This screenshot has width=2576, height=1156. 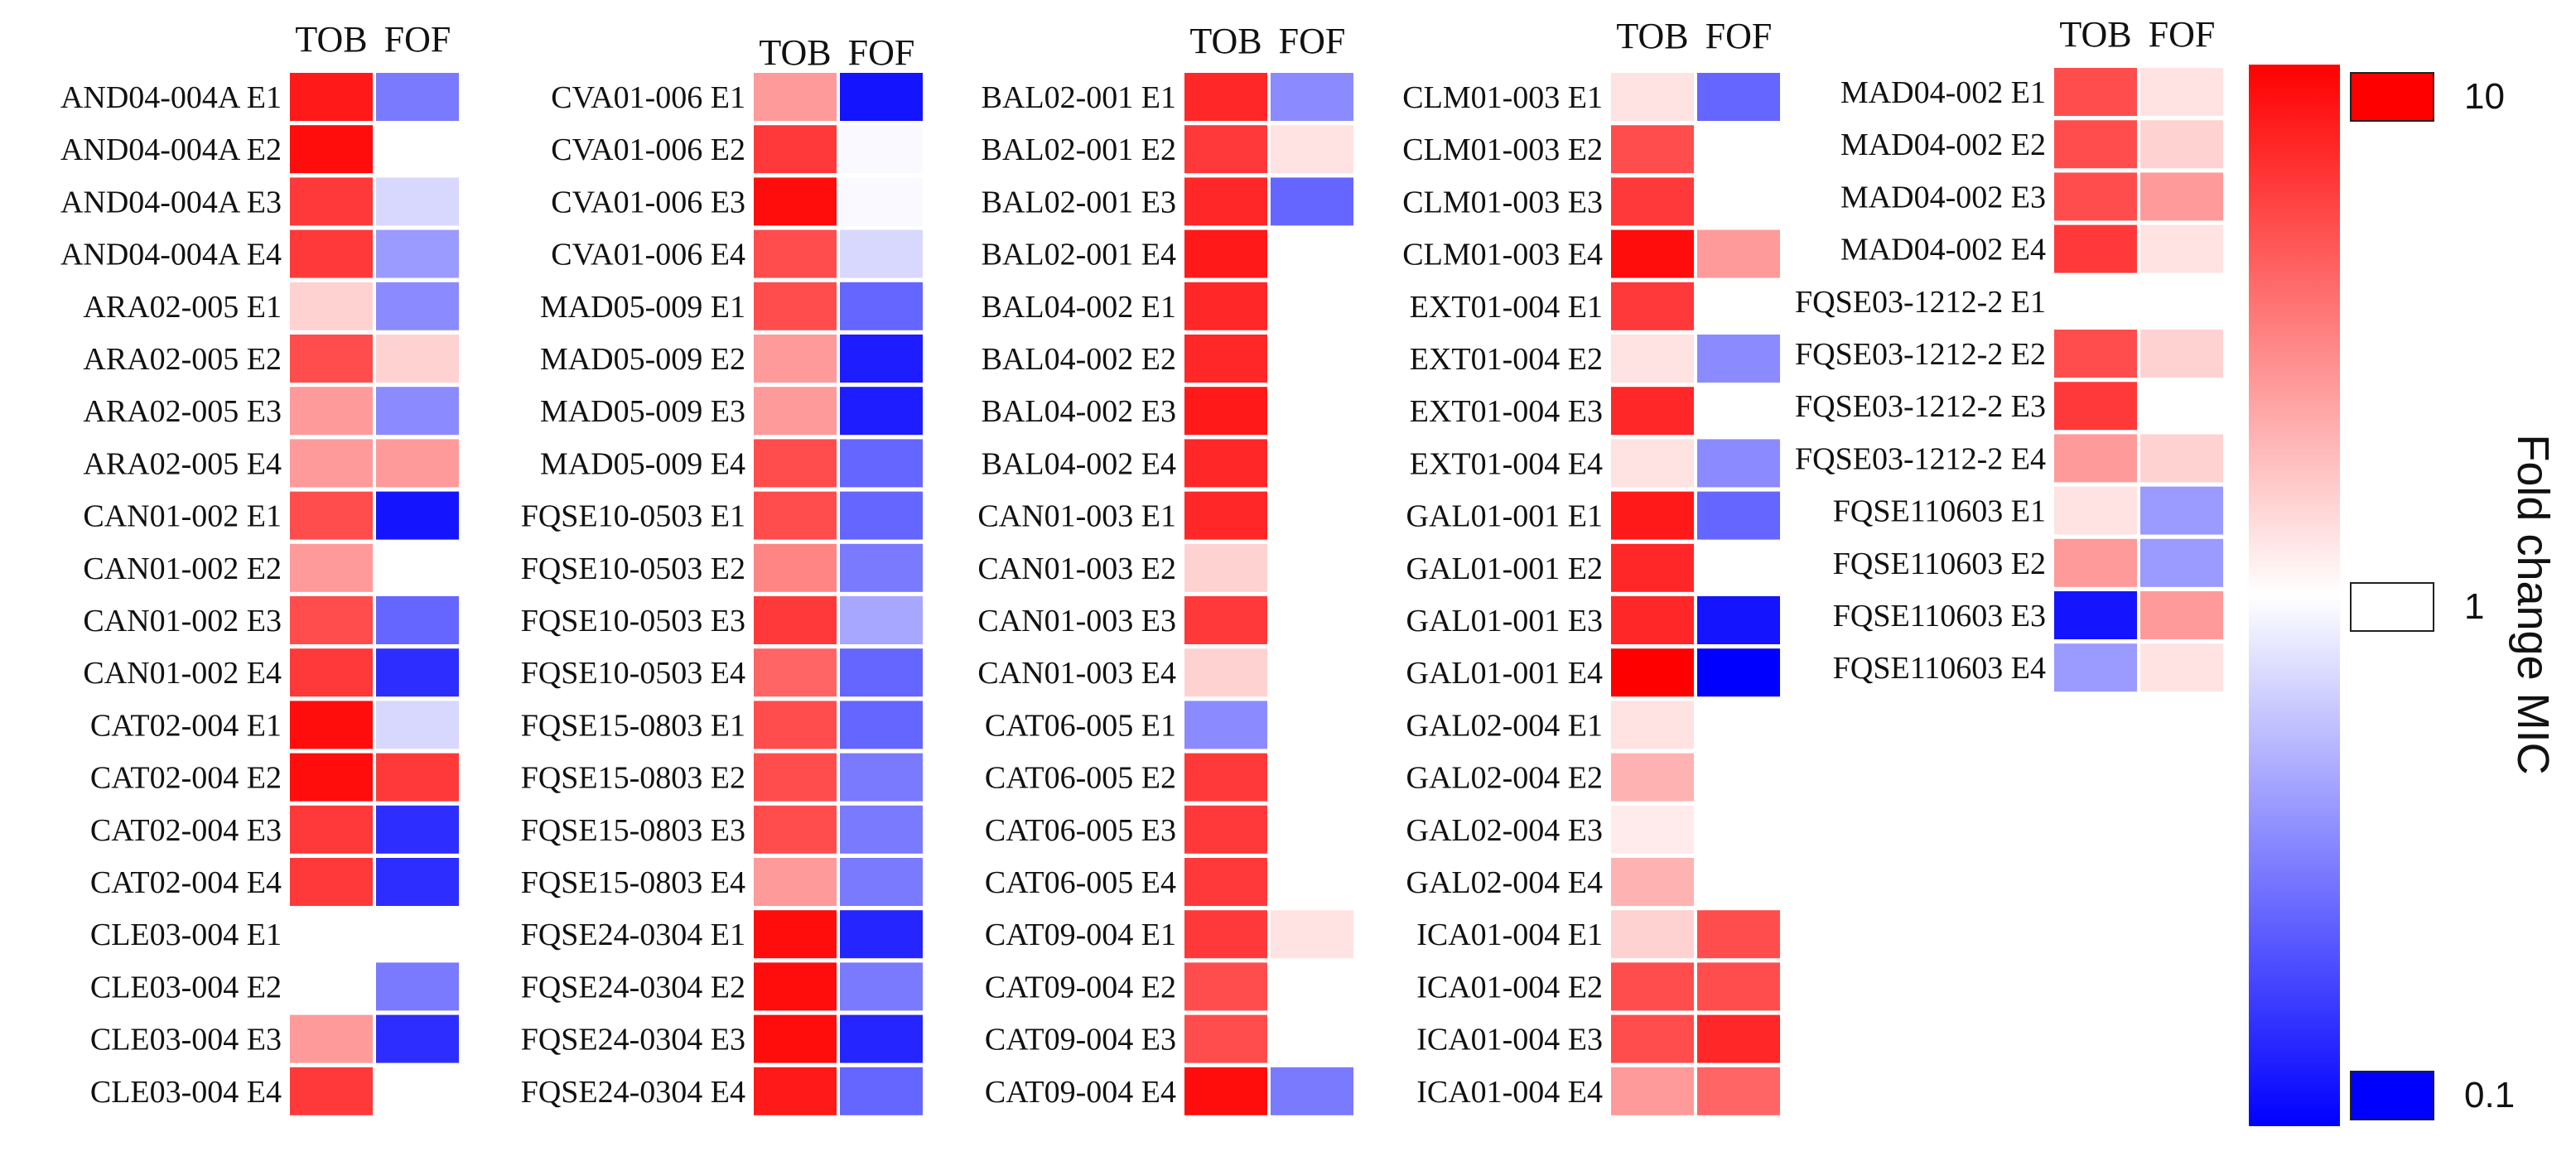 What do you see at coordinates (186, 831) in the screenshot?
I see `row-label: CAT02-004 E3` at bounding box center [186, 831].